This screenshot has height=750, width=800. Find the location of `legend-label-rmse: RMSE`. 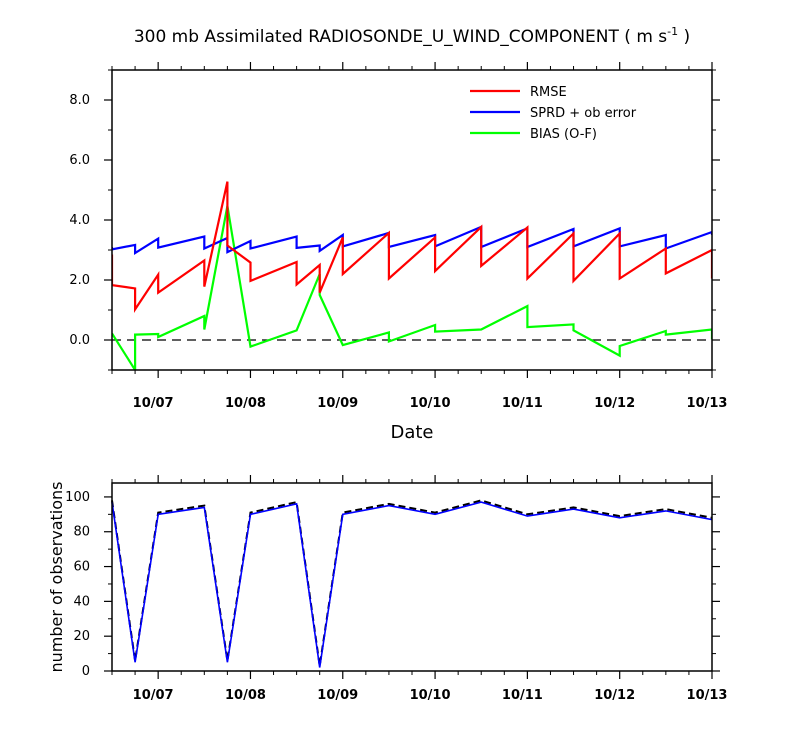

legend-label-rmse: RMSE is located at coordinates (548, 92).